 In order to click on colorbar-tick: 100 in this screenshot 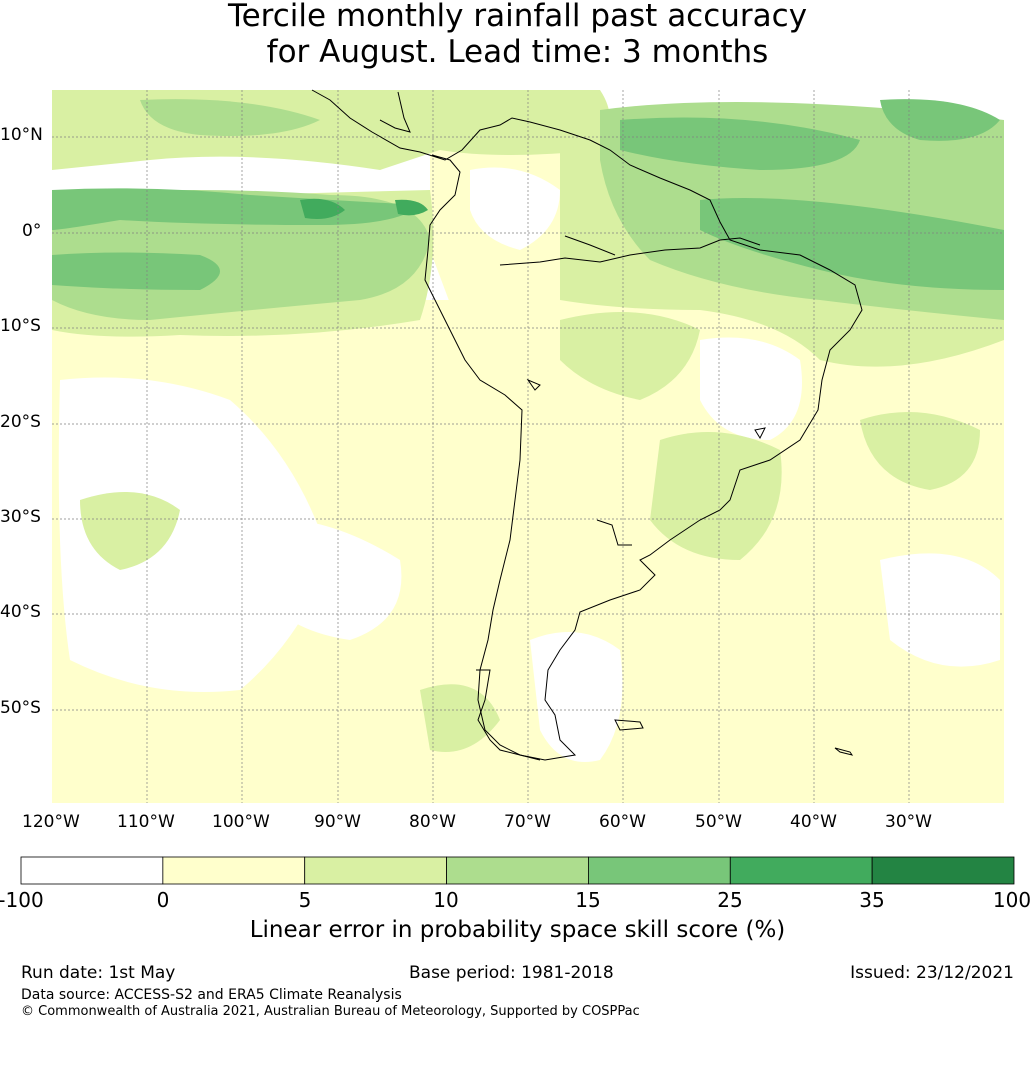, I will do `click(1012, 900)`.